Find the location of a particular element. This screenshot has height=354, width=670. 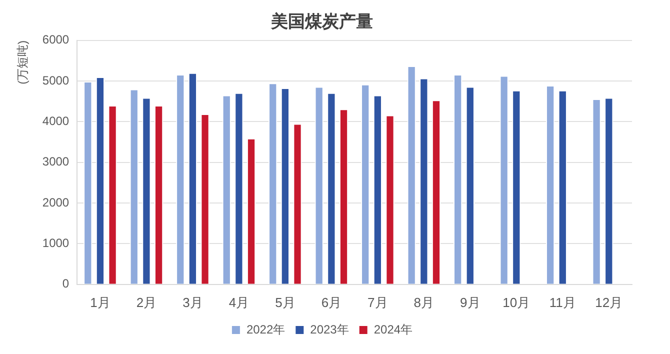

y-tick-label: 6000 is located at coordinates (56, 39).